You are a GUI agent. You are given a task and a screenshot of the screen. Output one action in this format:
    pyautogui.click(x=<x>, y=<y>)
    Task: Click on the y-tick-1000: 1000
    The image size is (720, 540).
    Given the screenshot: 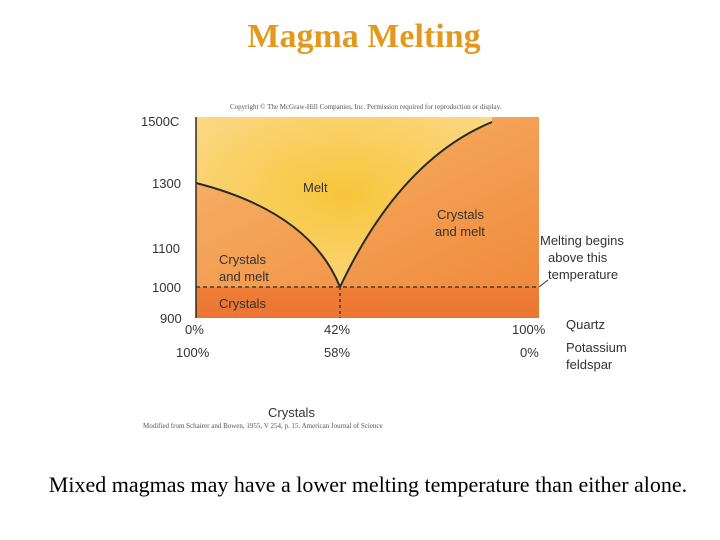 What is the action you would take?
    pyautogui.click(x=166, y=287)
    